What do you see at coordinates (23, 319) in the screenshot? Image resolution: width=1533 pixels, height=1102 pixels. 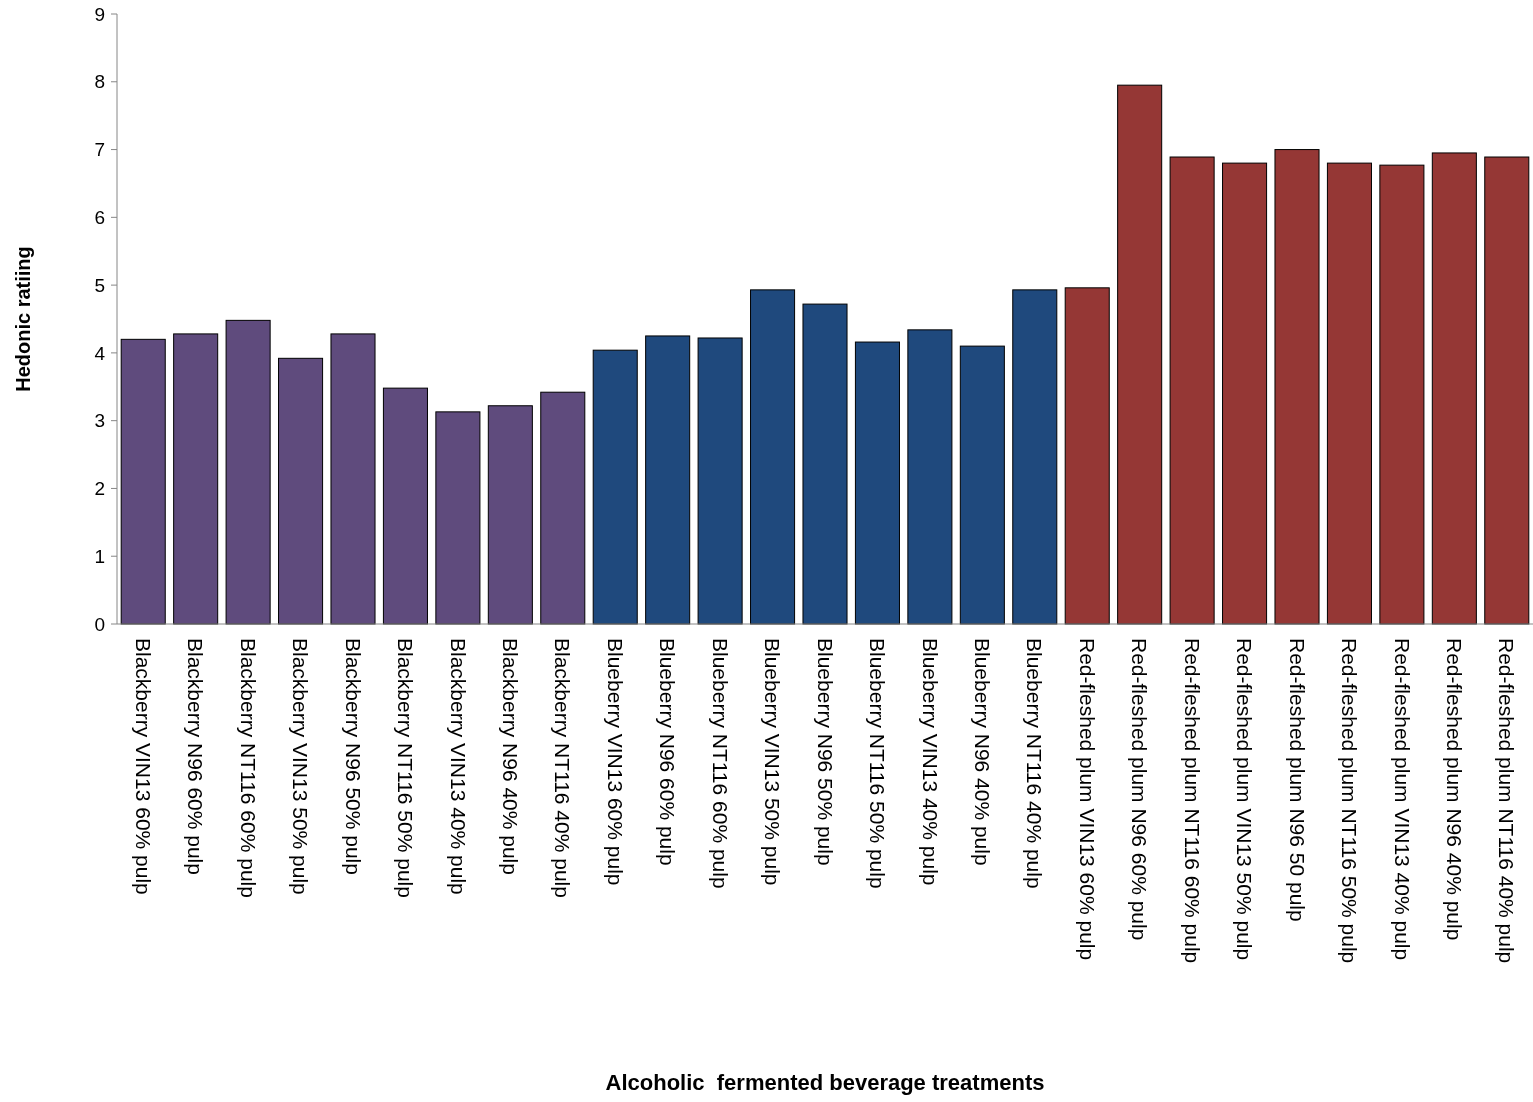 I see `y-axis-title: Hedonic ratiing` at bounding box center [23, 319].